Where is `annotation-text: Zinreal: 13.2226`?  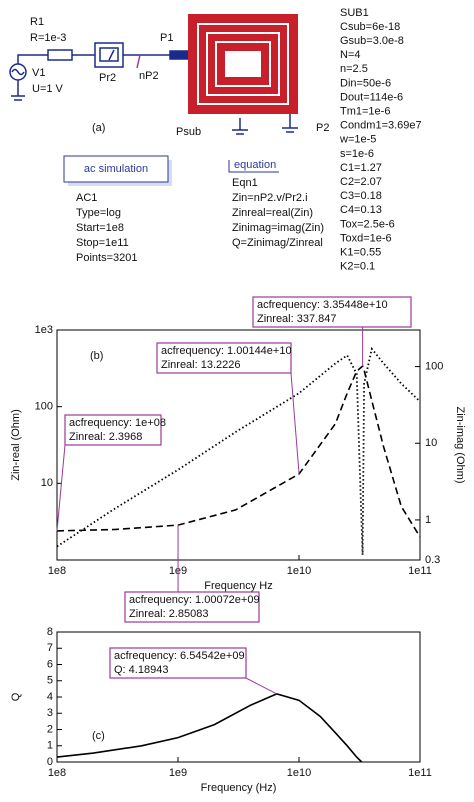 annotation-text: Zinreal: 13.2226 is located at coordinates (201, 365).